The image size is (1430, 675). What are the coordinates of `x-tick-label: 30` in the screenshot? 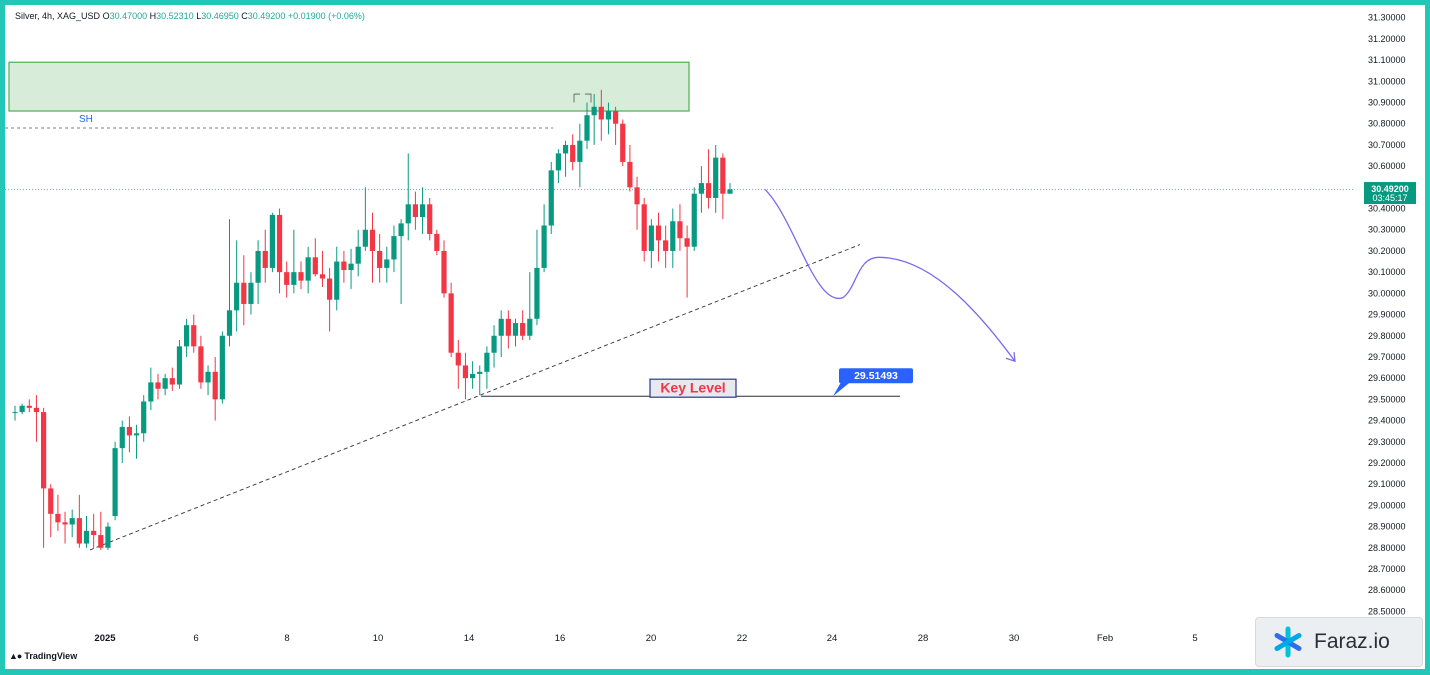 It's located at (1014, 638).